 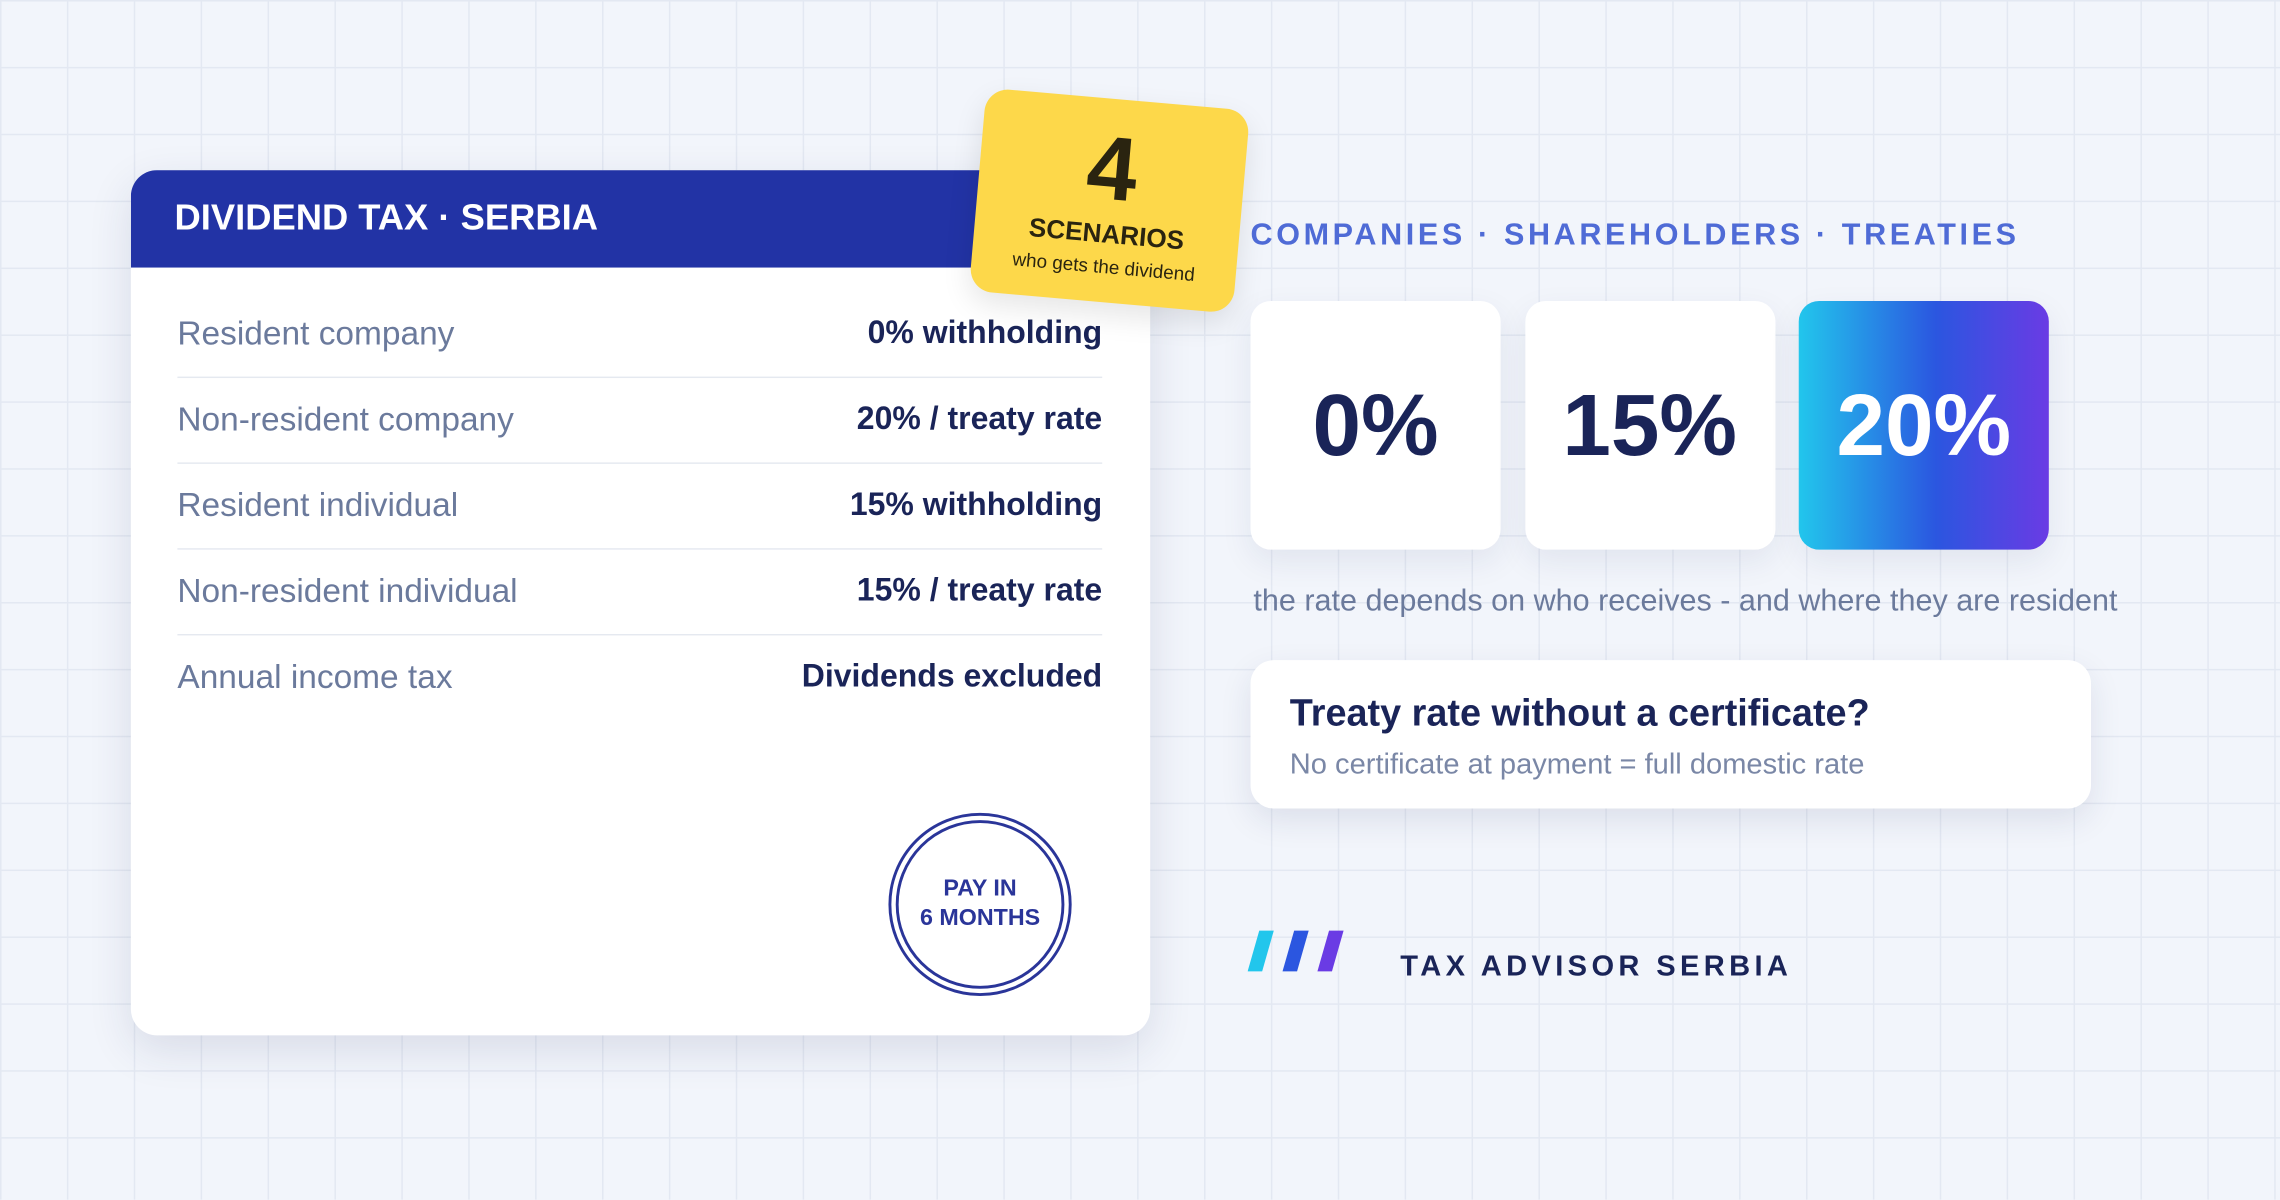 What do you see at coordinates (1375, 425) in the screenshot?
I see `rate-tile: 0%` at bounding box center [1375, 425].